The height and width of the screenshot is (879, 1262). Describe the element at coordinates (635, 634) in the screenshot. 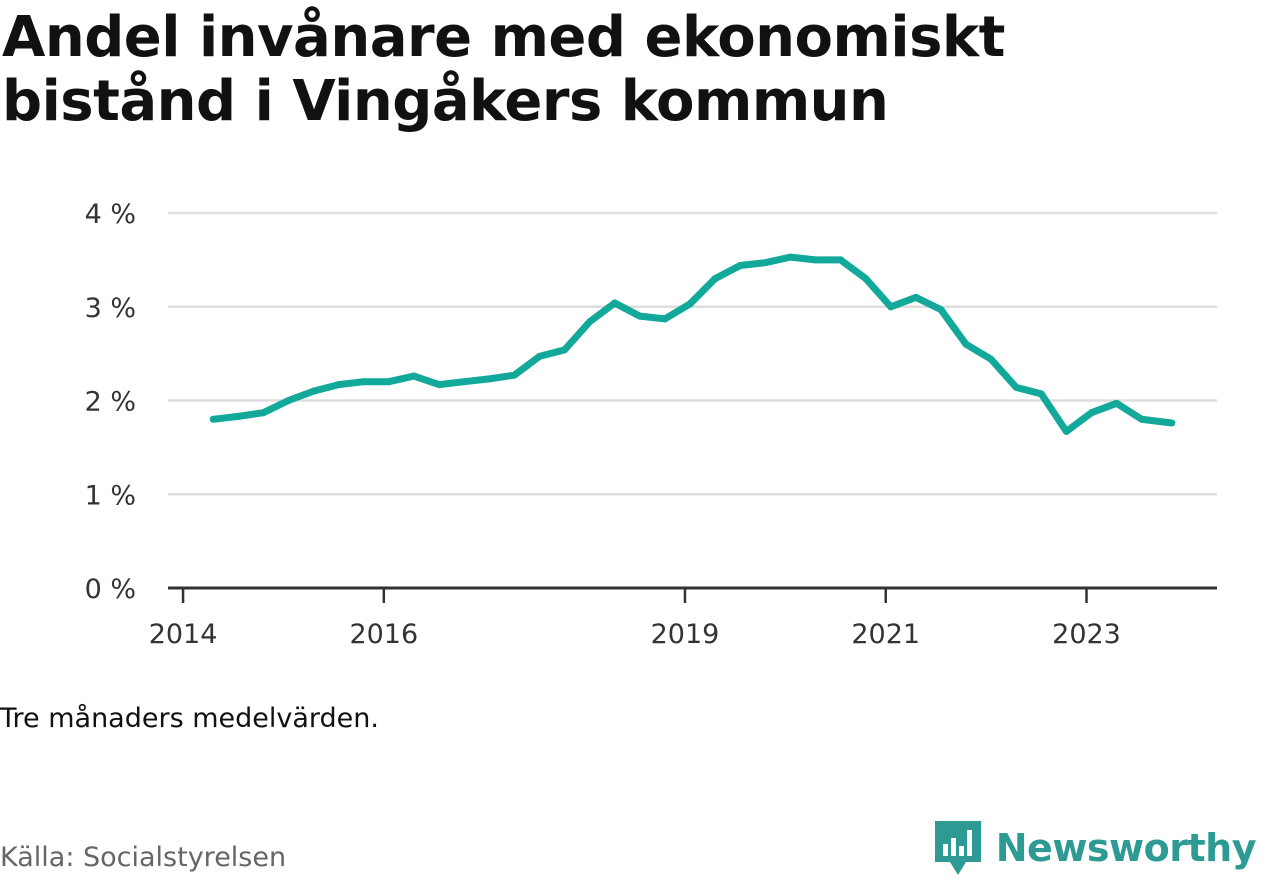

I see `x-axis-tick-labels: 2014 2016 2019 2021 2023` at that location.